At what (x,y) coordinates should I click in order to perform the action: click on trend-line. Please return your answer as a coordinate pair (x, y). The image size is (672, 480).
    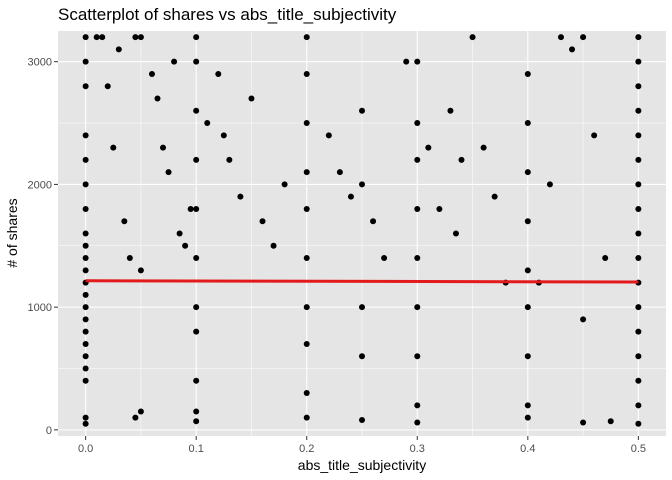
    Looking at the image, I should click on (362, 281).